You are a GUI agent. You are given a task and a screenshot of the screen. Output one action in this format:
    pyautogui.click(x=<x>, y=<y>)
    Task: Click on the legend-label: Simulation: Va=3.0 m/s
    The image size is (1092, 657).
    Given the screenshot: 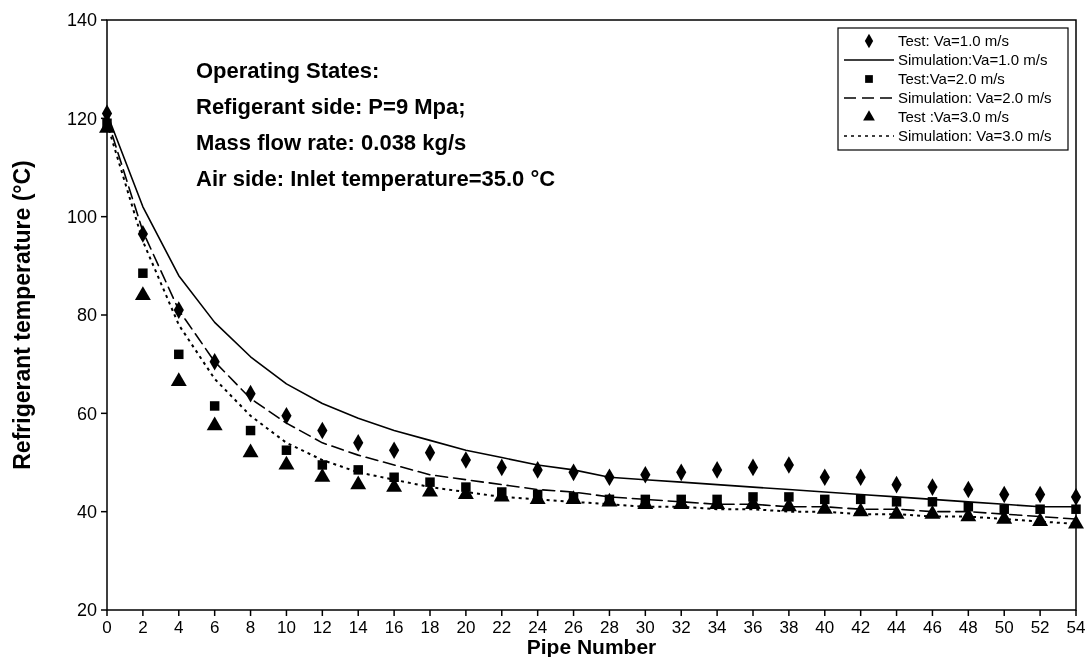 What is the action you would take?
    pyautogui.click(x=975, y=136)
    